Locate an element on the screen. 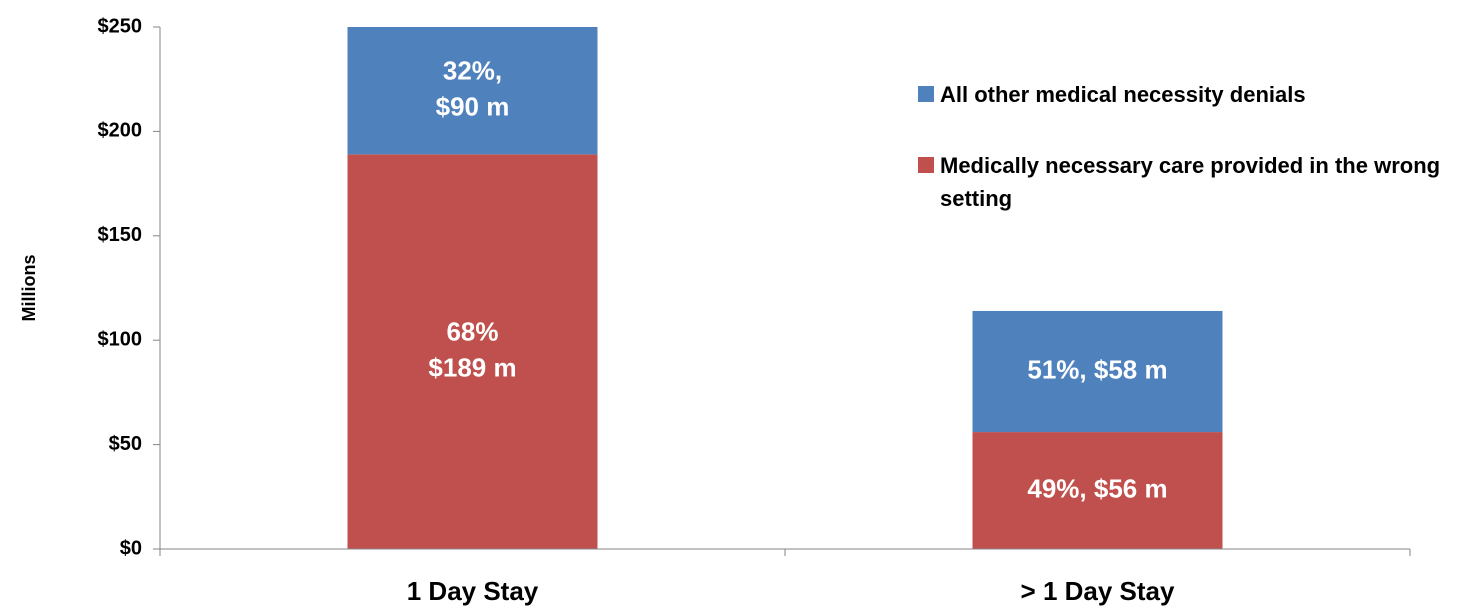  data-label: 49%, $56 m is located at coordinates (1097, 488).